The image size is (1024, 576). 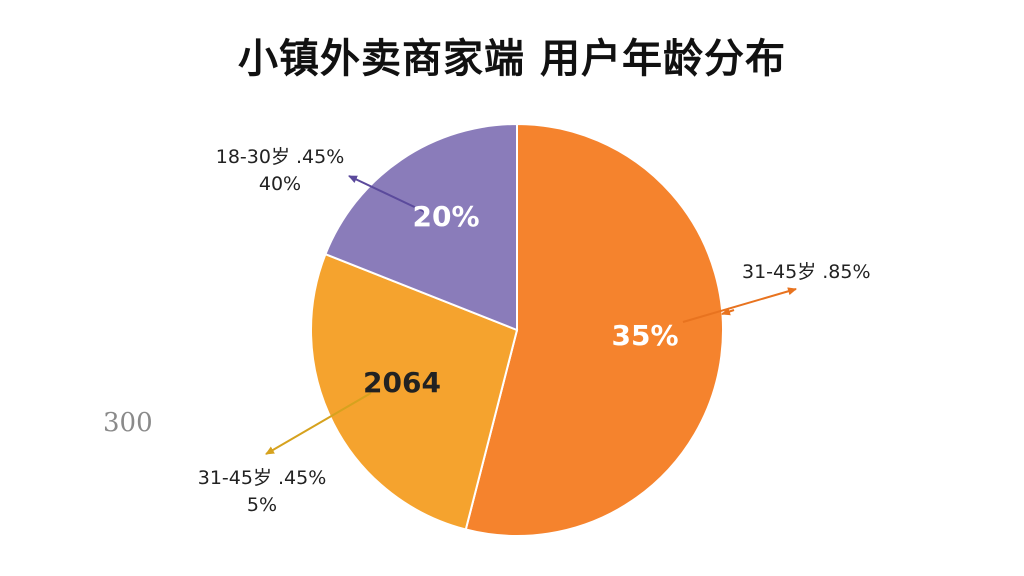 What do you see at coordinates (280, 157) in the screenshot?
I see `callout-line: 18-30岁 .45%` at bounding box center [280, 157].